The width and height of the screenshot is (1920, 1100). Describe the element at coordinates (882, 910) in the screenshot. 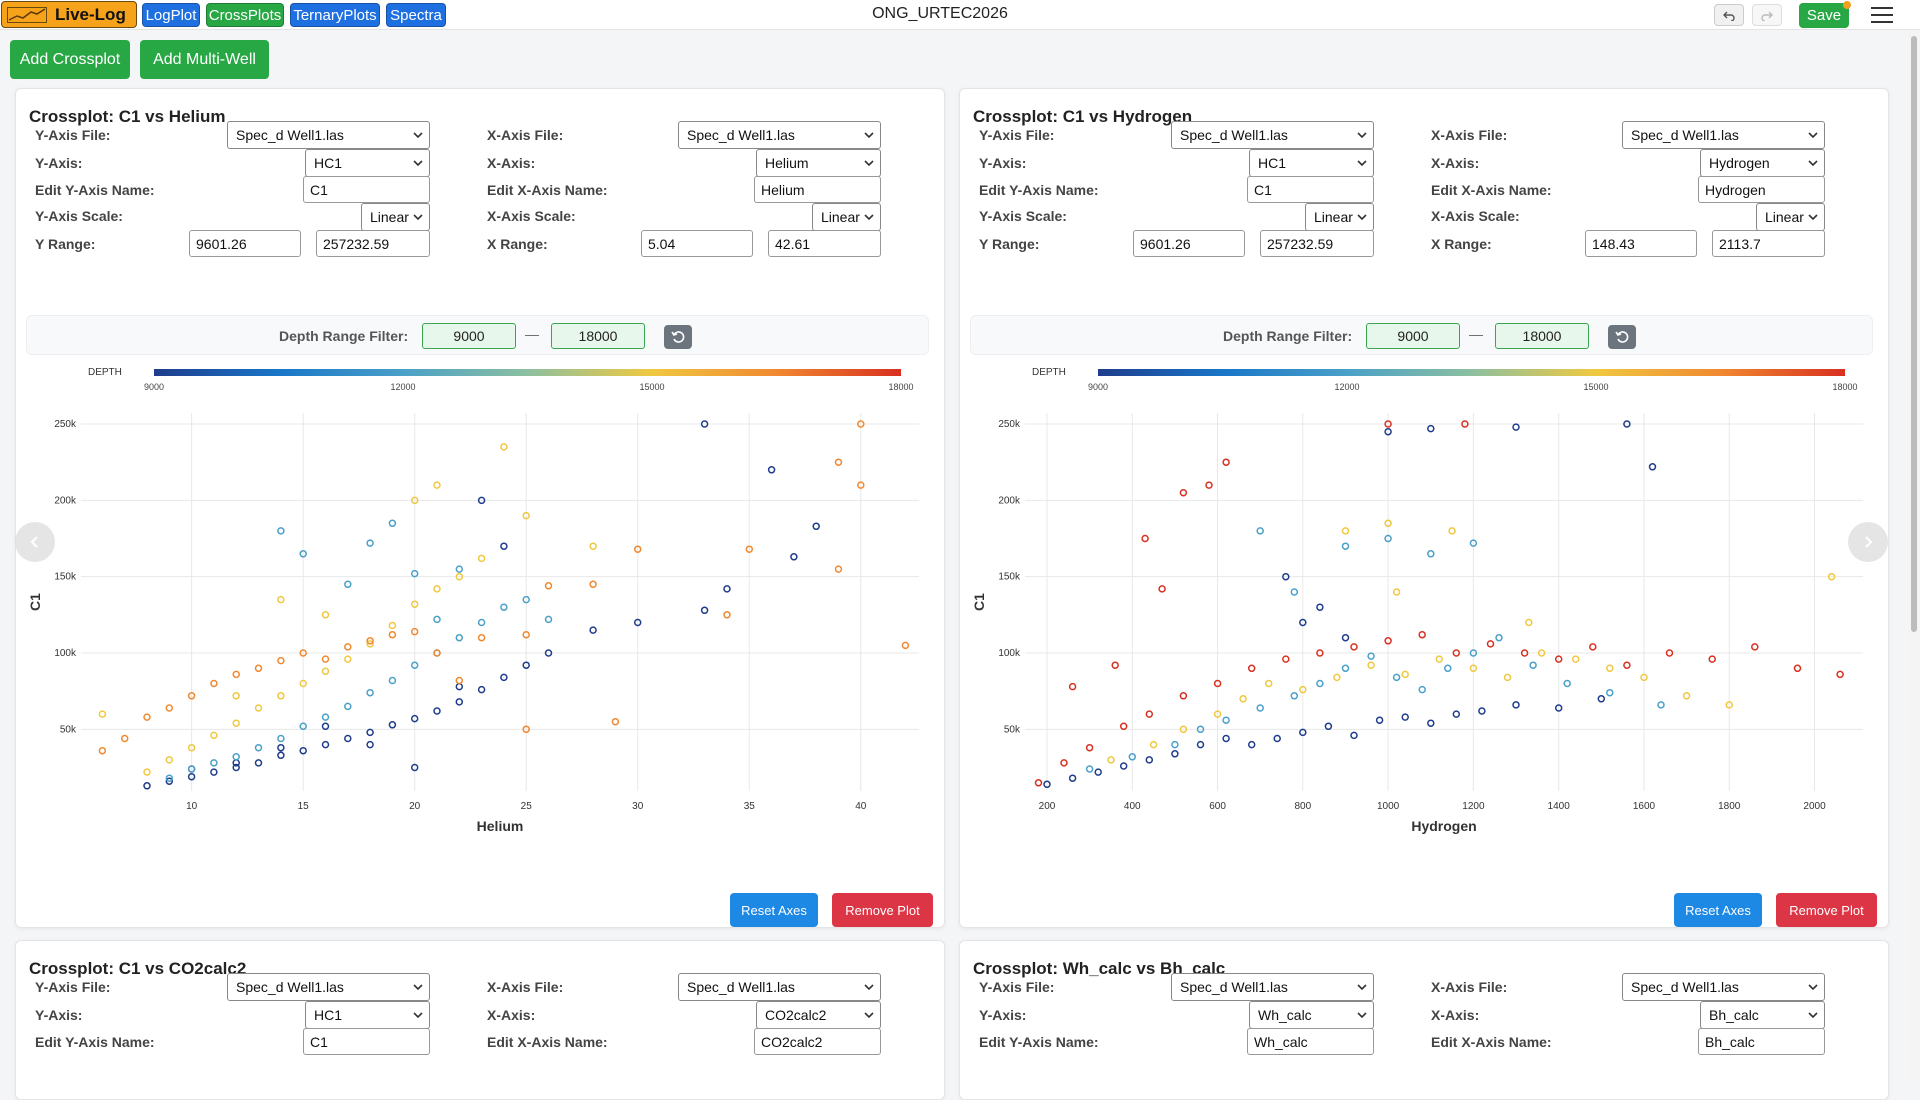

I see `remove-plot-button: Remove Plot` at that location.